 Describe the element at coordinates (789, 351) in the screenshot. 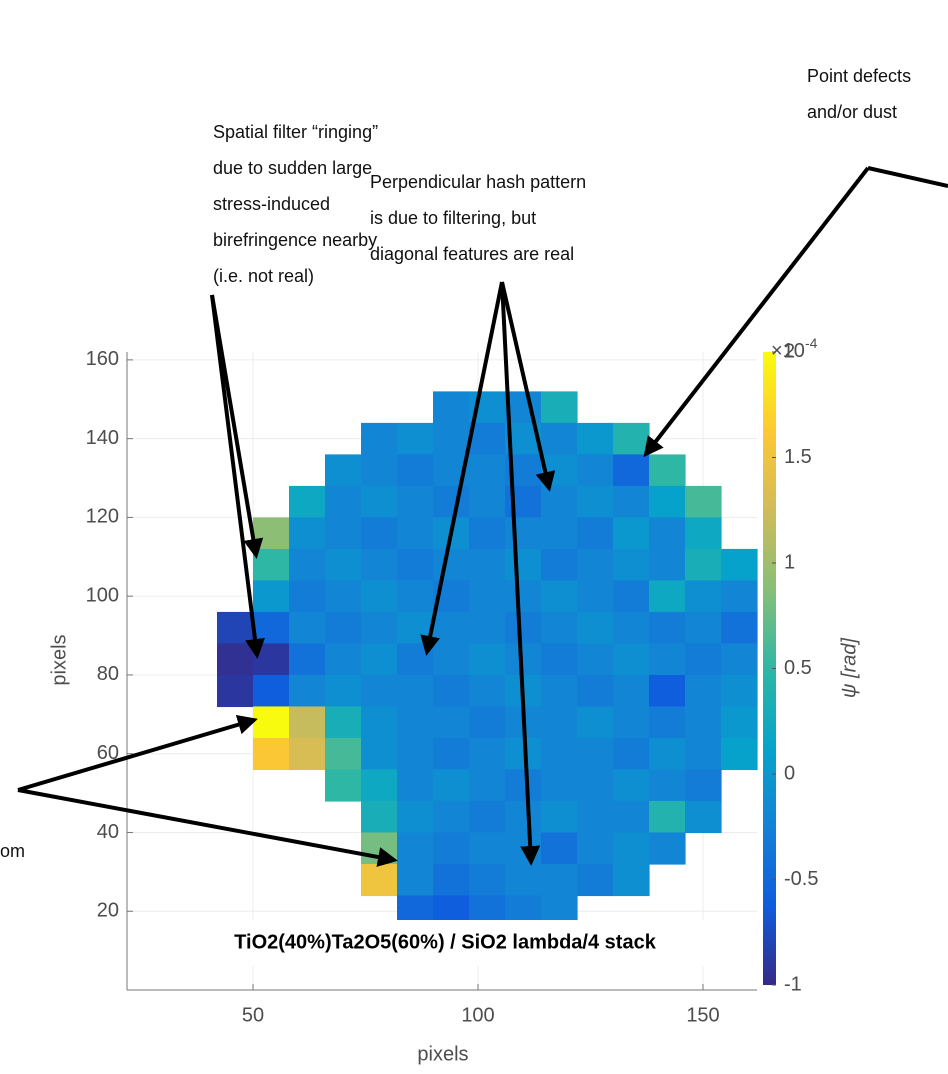

I see `colorbar-tick-label: 2` at that location.